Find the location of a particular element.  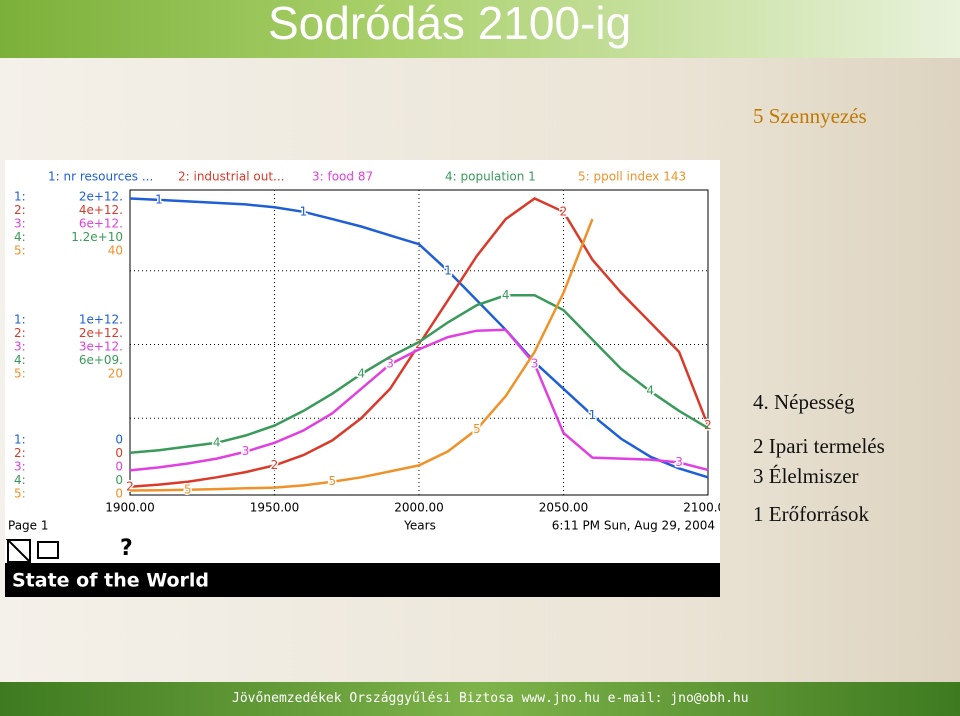

note: 1 Erőforrások is located at coordinates (811, 514).